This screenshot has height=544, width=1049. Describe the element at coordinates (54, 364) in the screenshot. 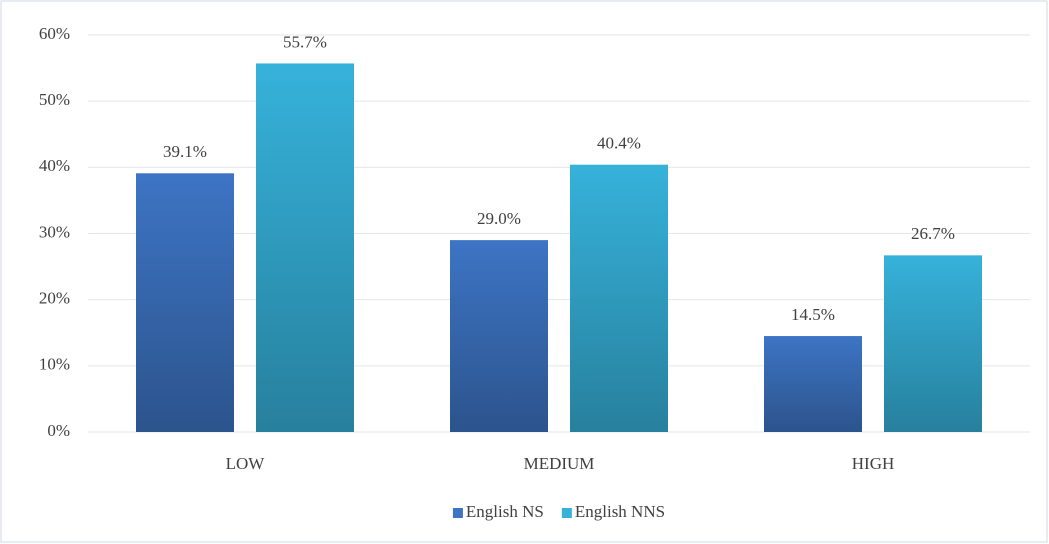

I see `y-tick-label: 10%` at that location.